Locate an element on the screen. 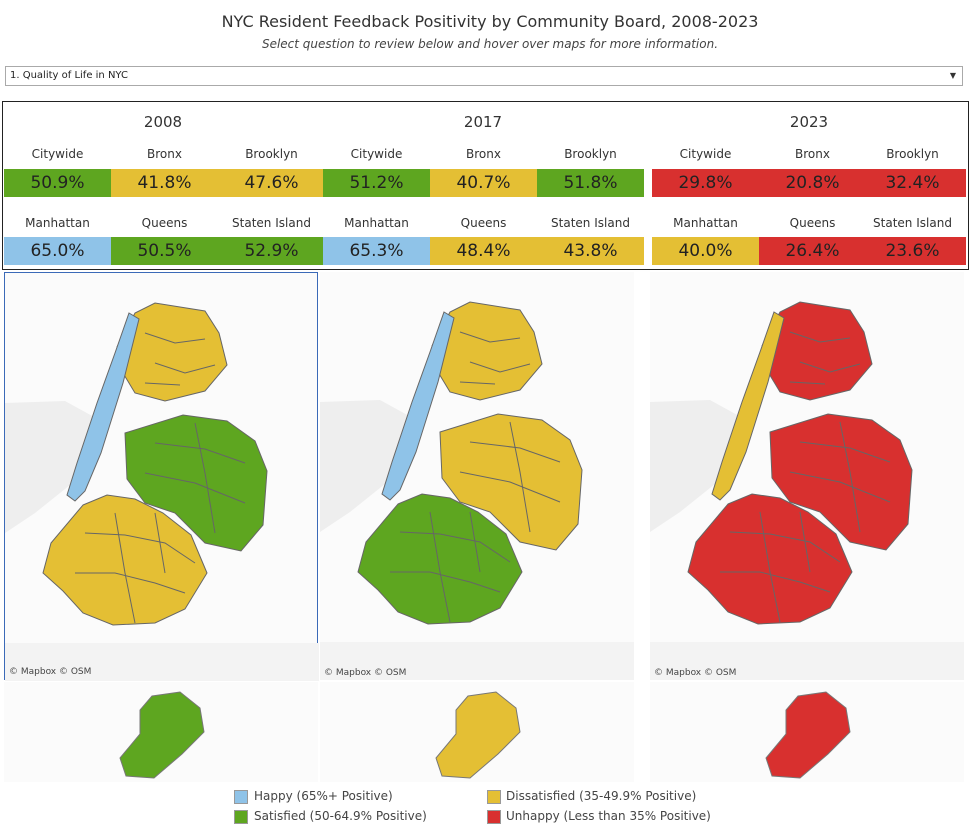  year-label-2017: 2017 is located at coordinates (483, 122).